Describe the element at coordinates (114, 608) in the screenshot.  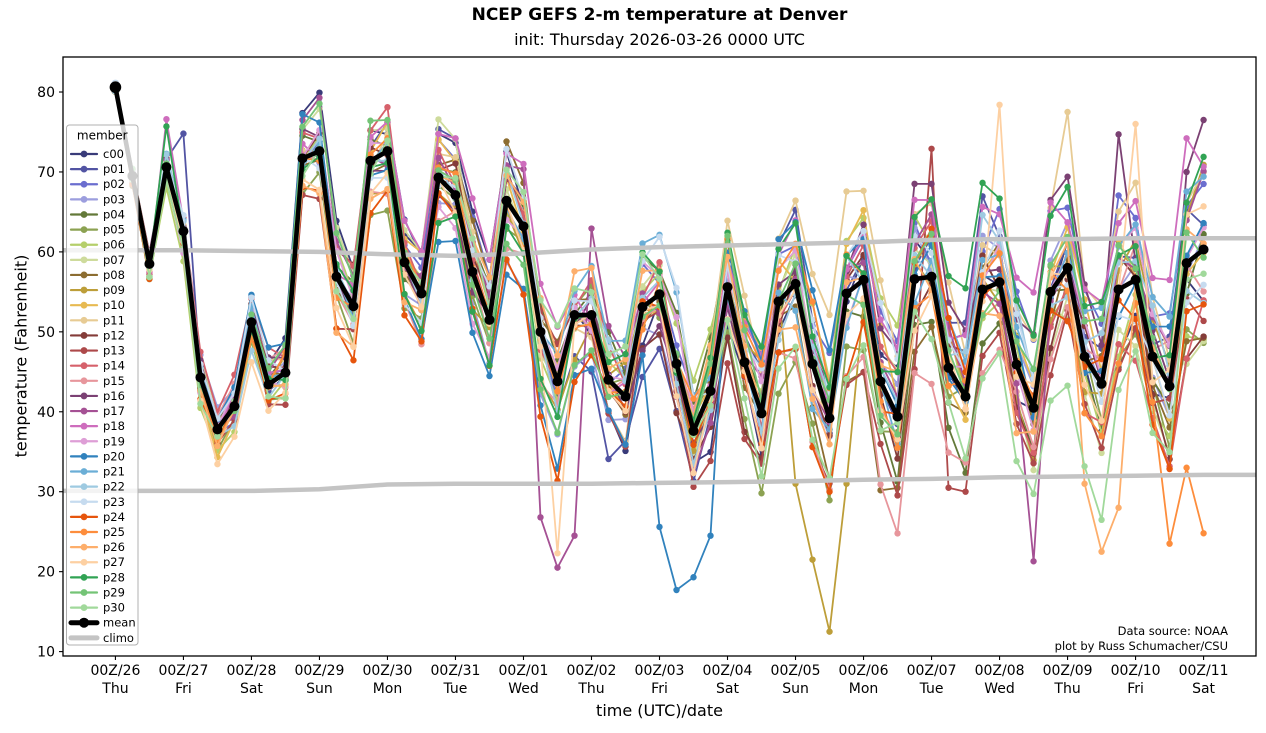
I see `svg-text: p30` at that location.